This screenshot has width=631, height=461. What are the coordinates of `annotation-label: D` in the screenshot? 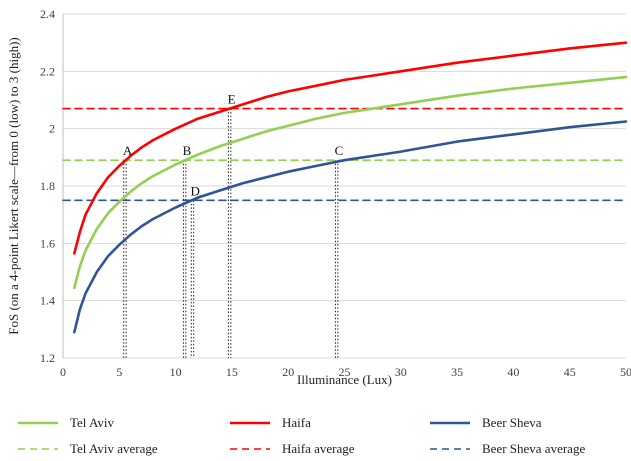 It's located at (194, 190).